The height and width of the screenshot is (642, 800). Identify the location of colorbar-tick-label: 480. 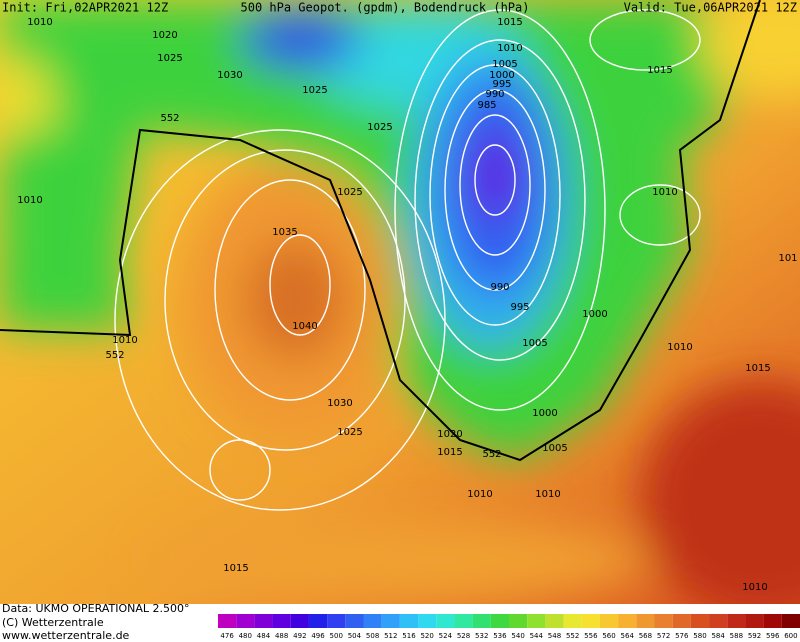
(245, 636).